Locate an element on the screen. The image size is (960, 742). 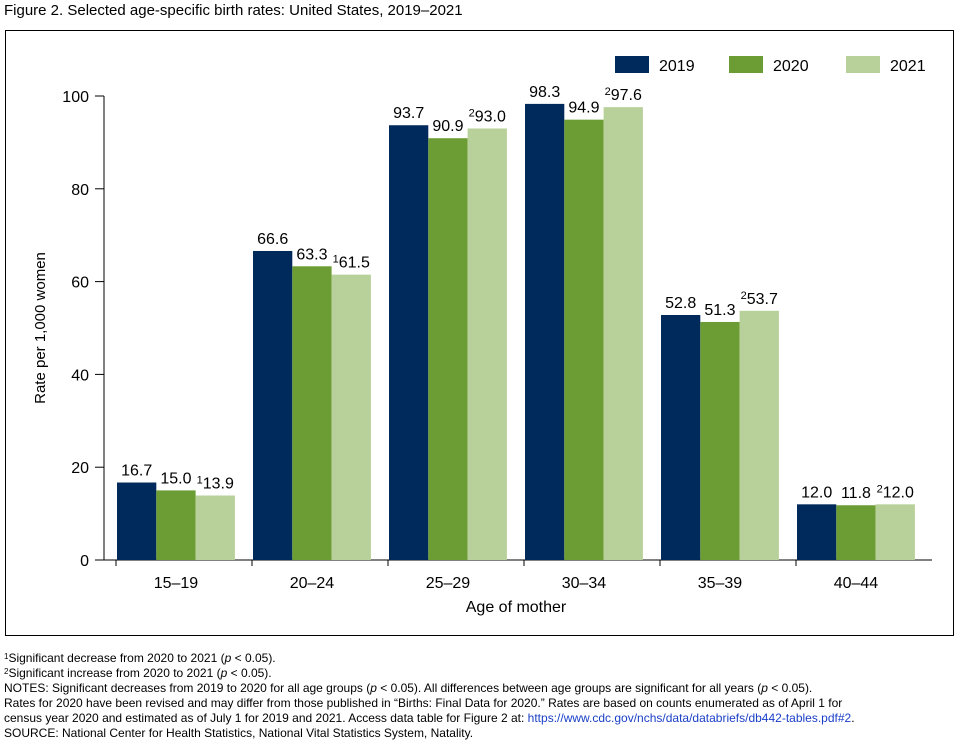
bar-2021-20–24 is located at coordinates (351, 417).